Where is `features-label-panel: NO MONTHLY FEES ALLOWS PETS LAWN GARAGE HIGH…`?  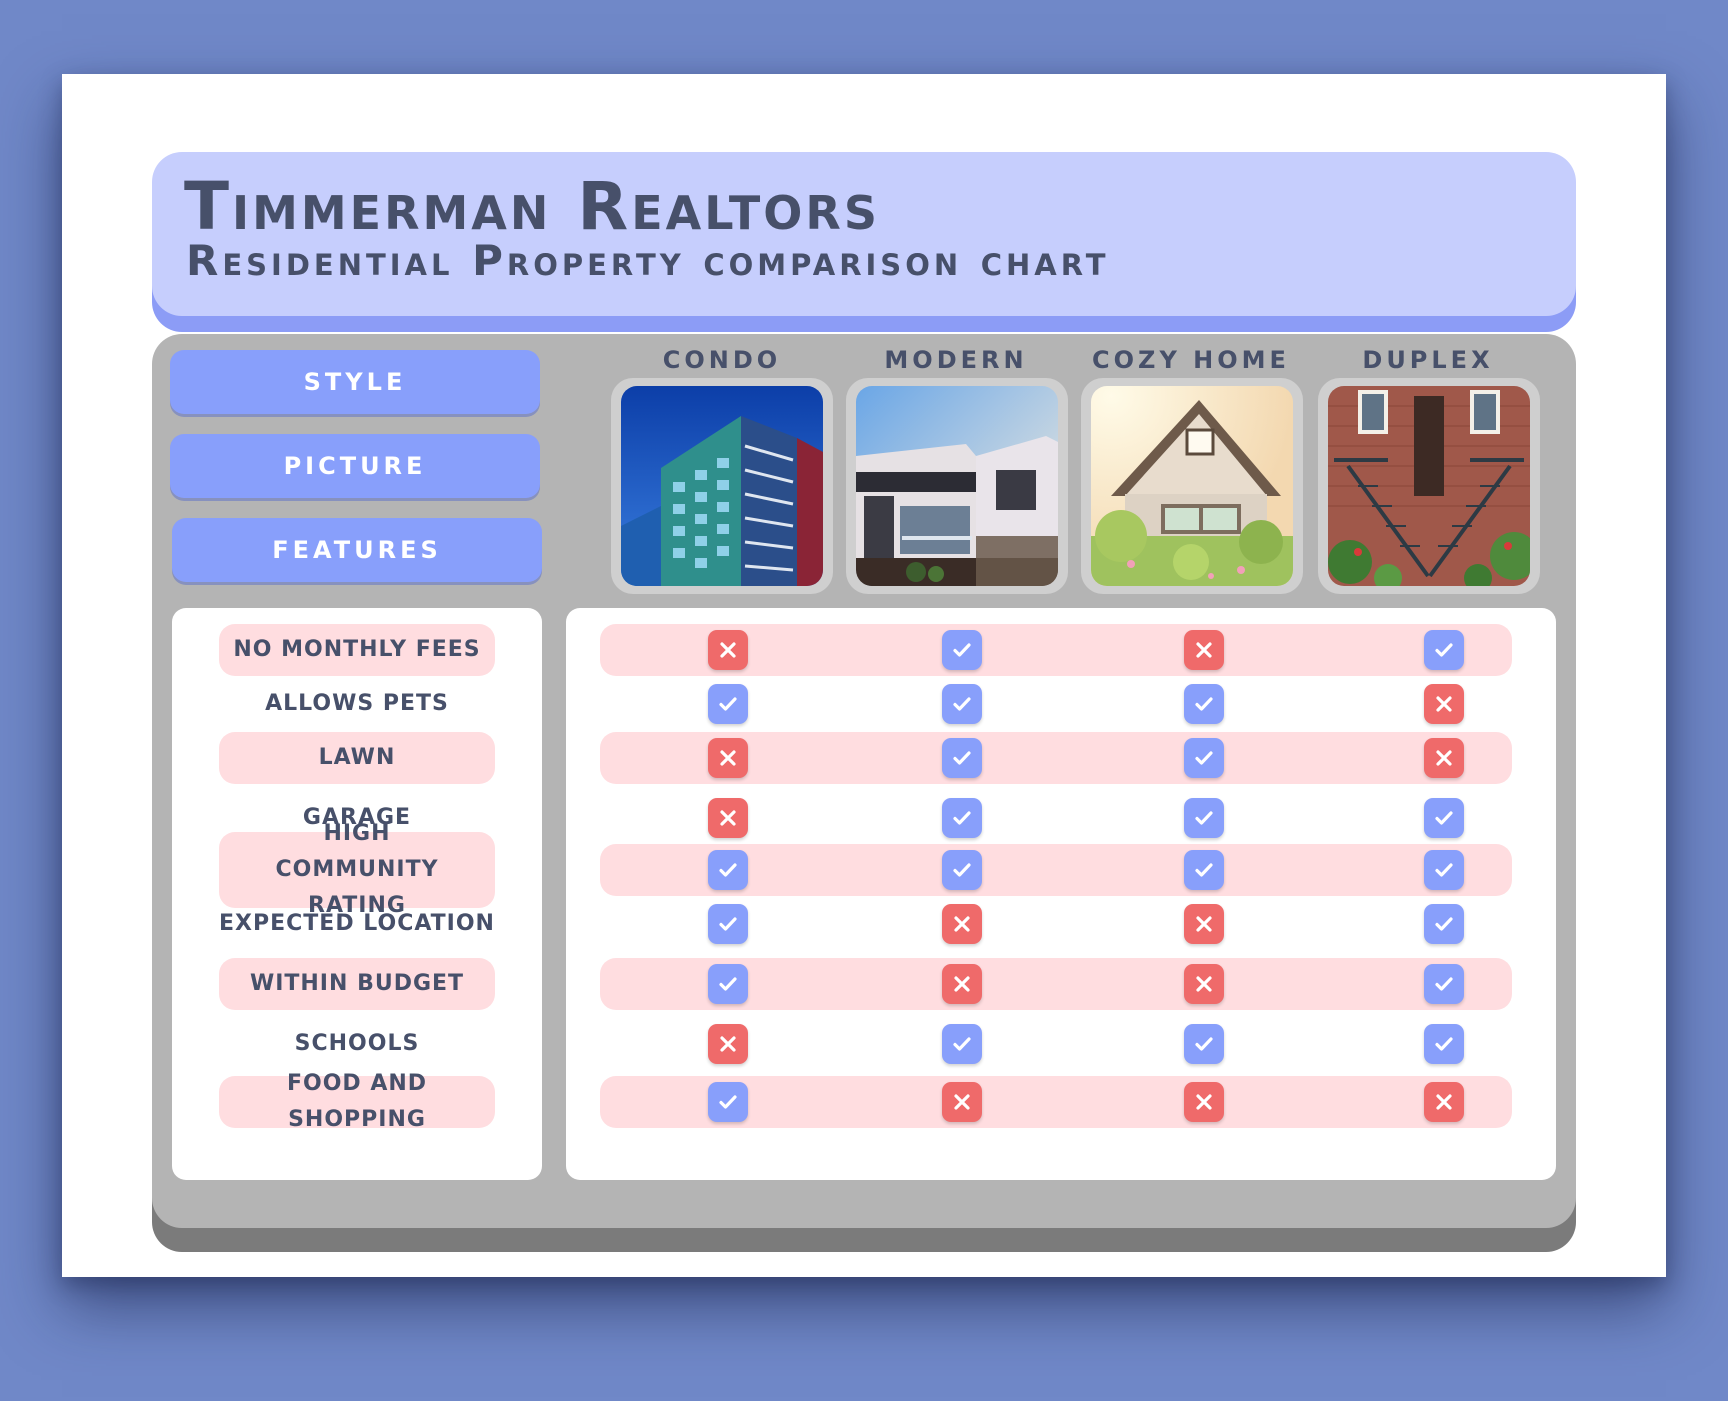
features-label-panel: NO MONTHLY FEES ALLOWS PETS LAWN GARAGE HIGH… is located at coordinates (357, 894).